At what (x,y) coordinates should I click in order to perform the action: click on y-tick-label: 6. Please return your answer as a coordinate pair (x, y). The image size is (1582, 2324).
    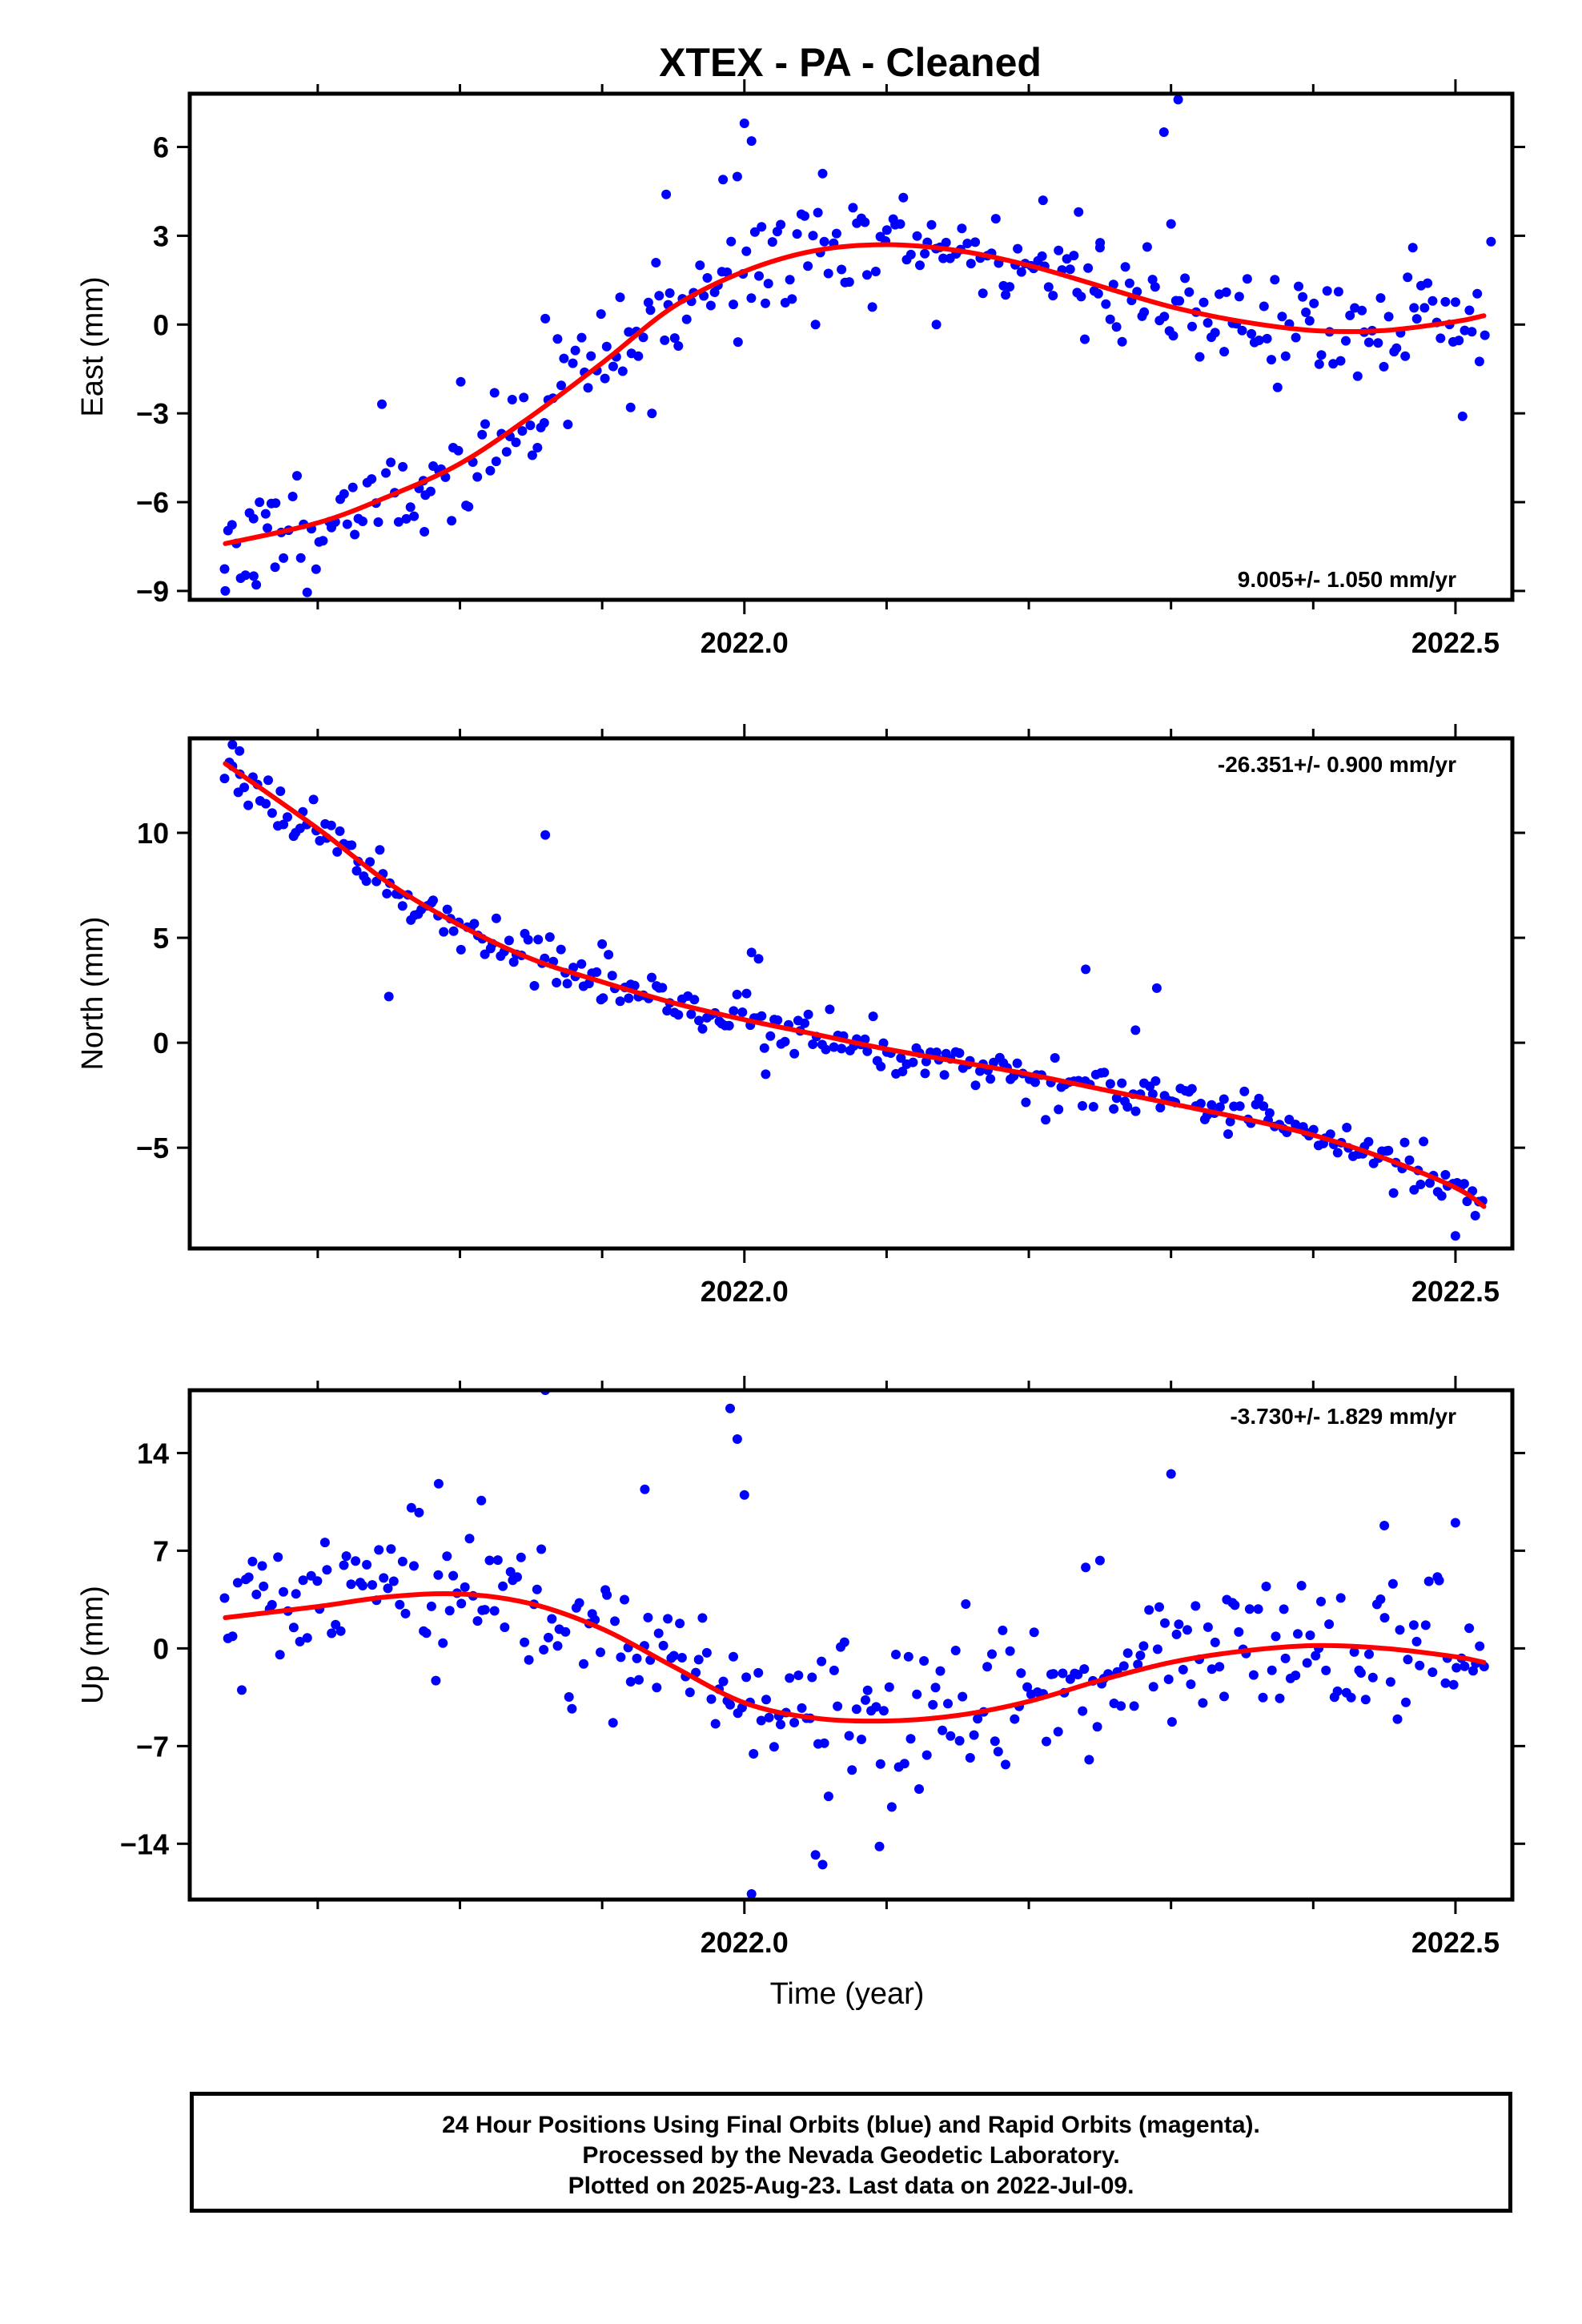
    Looking at the image, I should click on (161, 147).